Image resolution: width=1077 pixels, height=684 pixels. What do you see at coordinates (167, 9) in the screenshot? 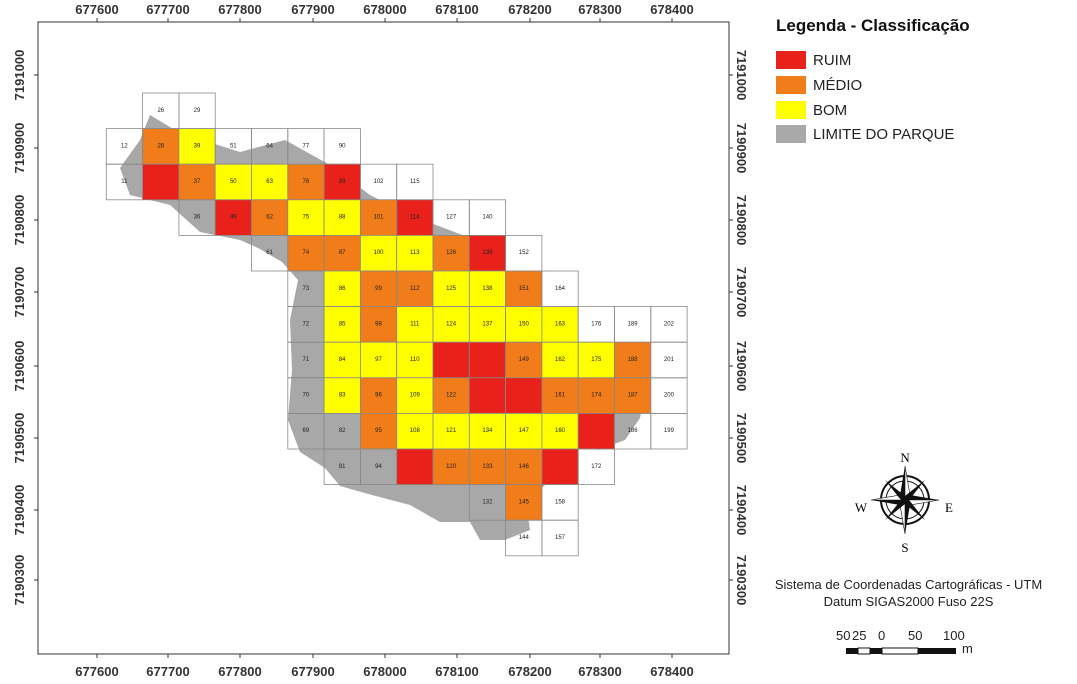
I see `x-tick-label-top: 677700` at bounding box center [167, 9].